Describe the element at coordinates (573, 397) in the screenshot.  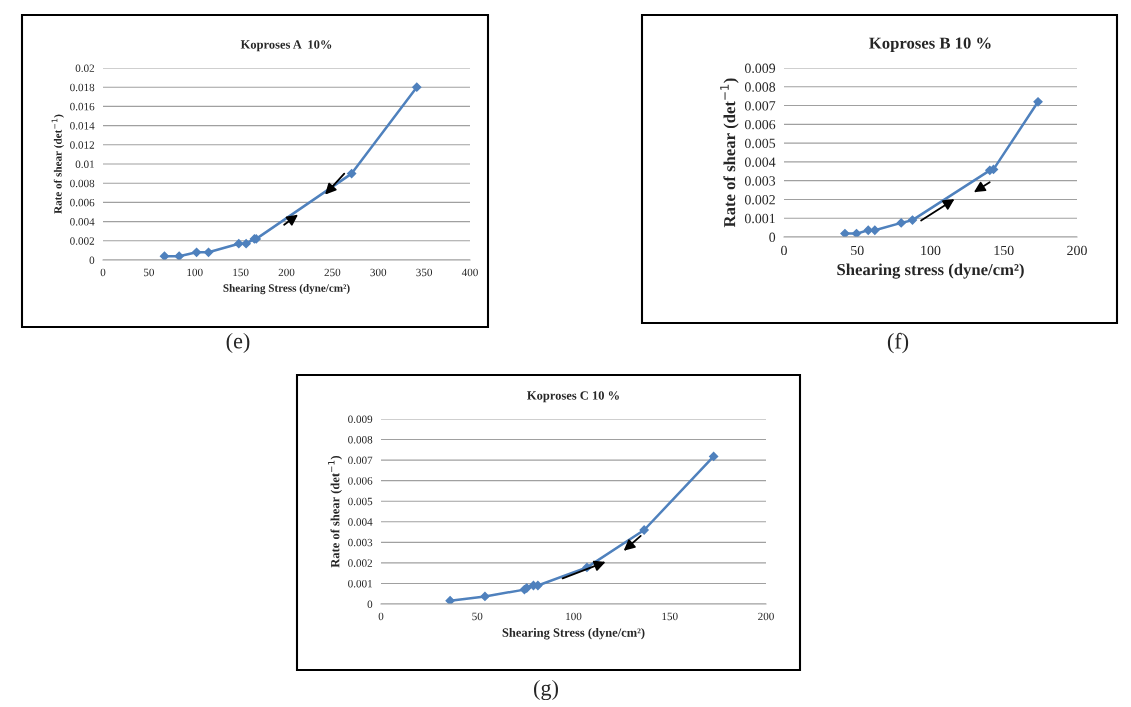
I see `chart-title: Koproses C 10 %` at that location.